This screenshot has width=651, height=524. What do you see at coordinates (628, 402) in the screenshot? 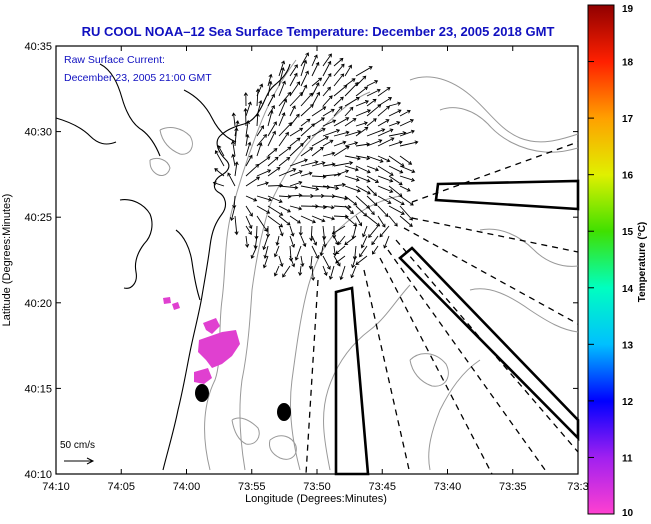
I see `colorbar-tick-label: 12` at bounding box center [628, 402].